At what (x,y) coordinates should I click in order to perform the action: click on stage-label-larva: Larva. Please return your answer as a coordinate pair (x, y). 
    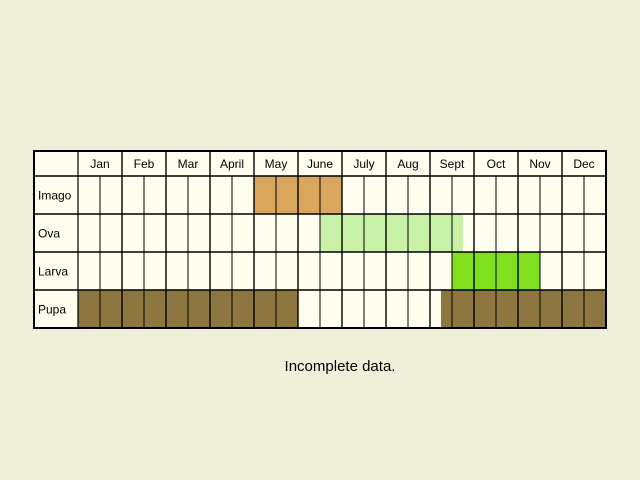
    Looking at the image, I should click on (53, 272).